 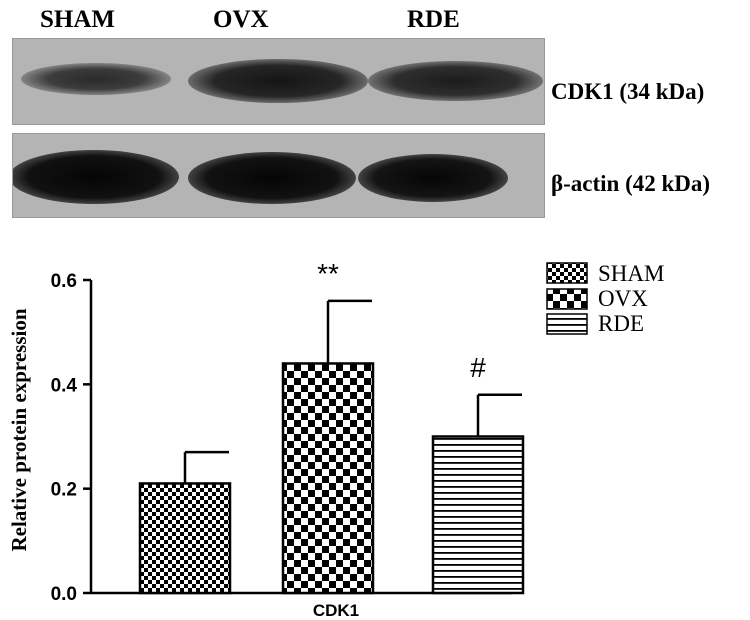 I want to click on actin-blot-strip, so click(x=278, y=175).